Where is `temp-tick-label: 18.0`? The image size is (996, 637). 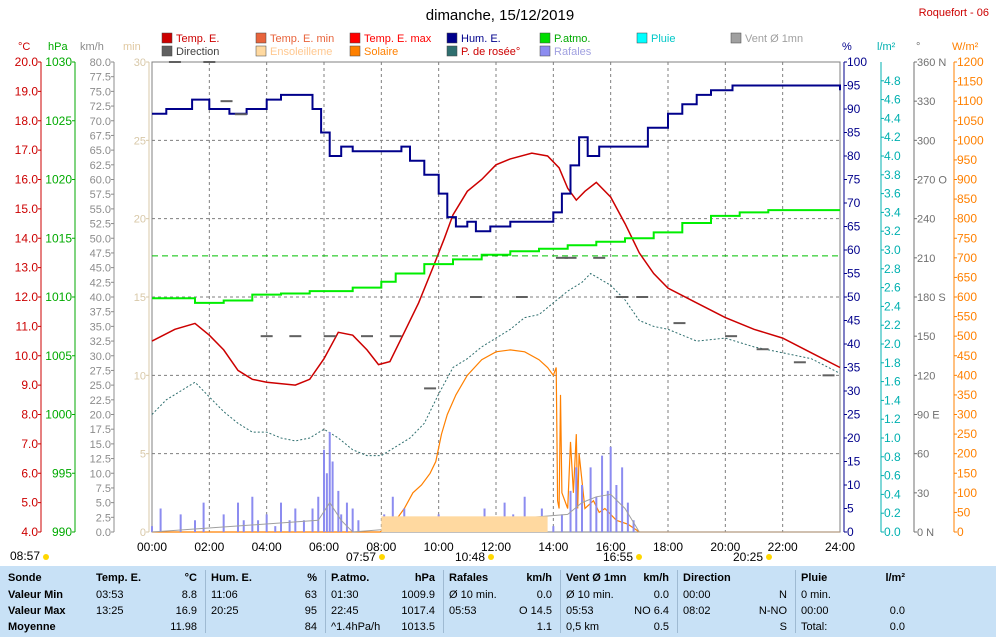 temp-tick-label: 18.0 is located at coordinates (27, 121).